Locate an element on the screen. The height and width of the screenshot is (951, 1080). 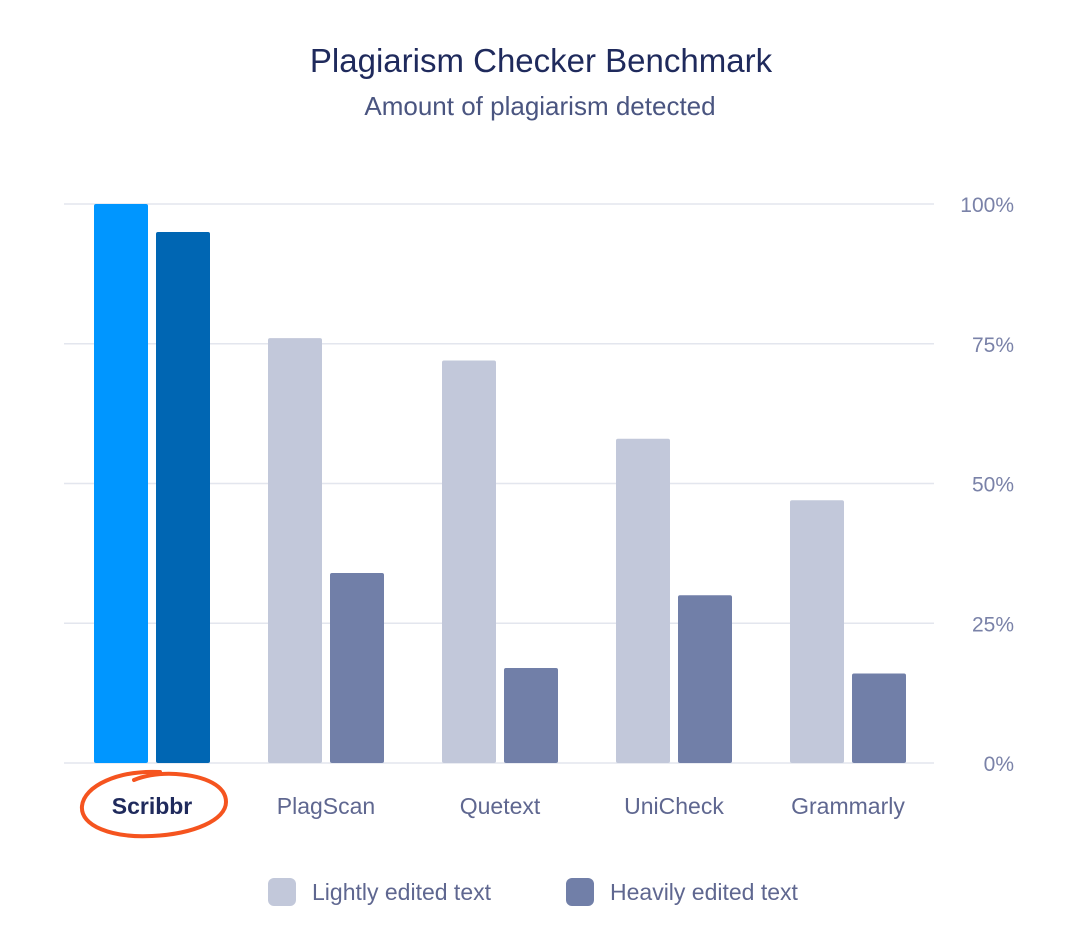
bar-quetext-heavily-edited is located at coordinates (531, 715).